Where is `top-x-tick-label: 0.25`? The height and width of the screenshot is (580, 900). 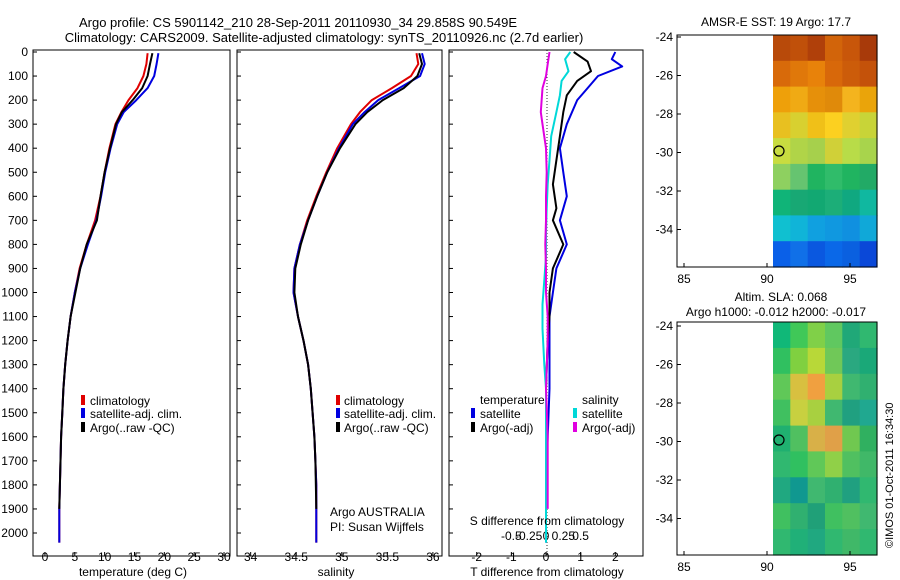 top-x-tick-label: 0.25 is located at coordinates (564, 536).